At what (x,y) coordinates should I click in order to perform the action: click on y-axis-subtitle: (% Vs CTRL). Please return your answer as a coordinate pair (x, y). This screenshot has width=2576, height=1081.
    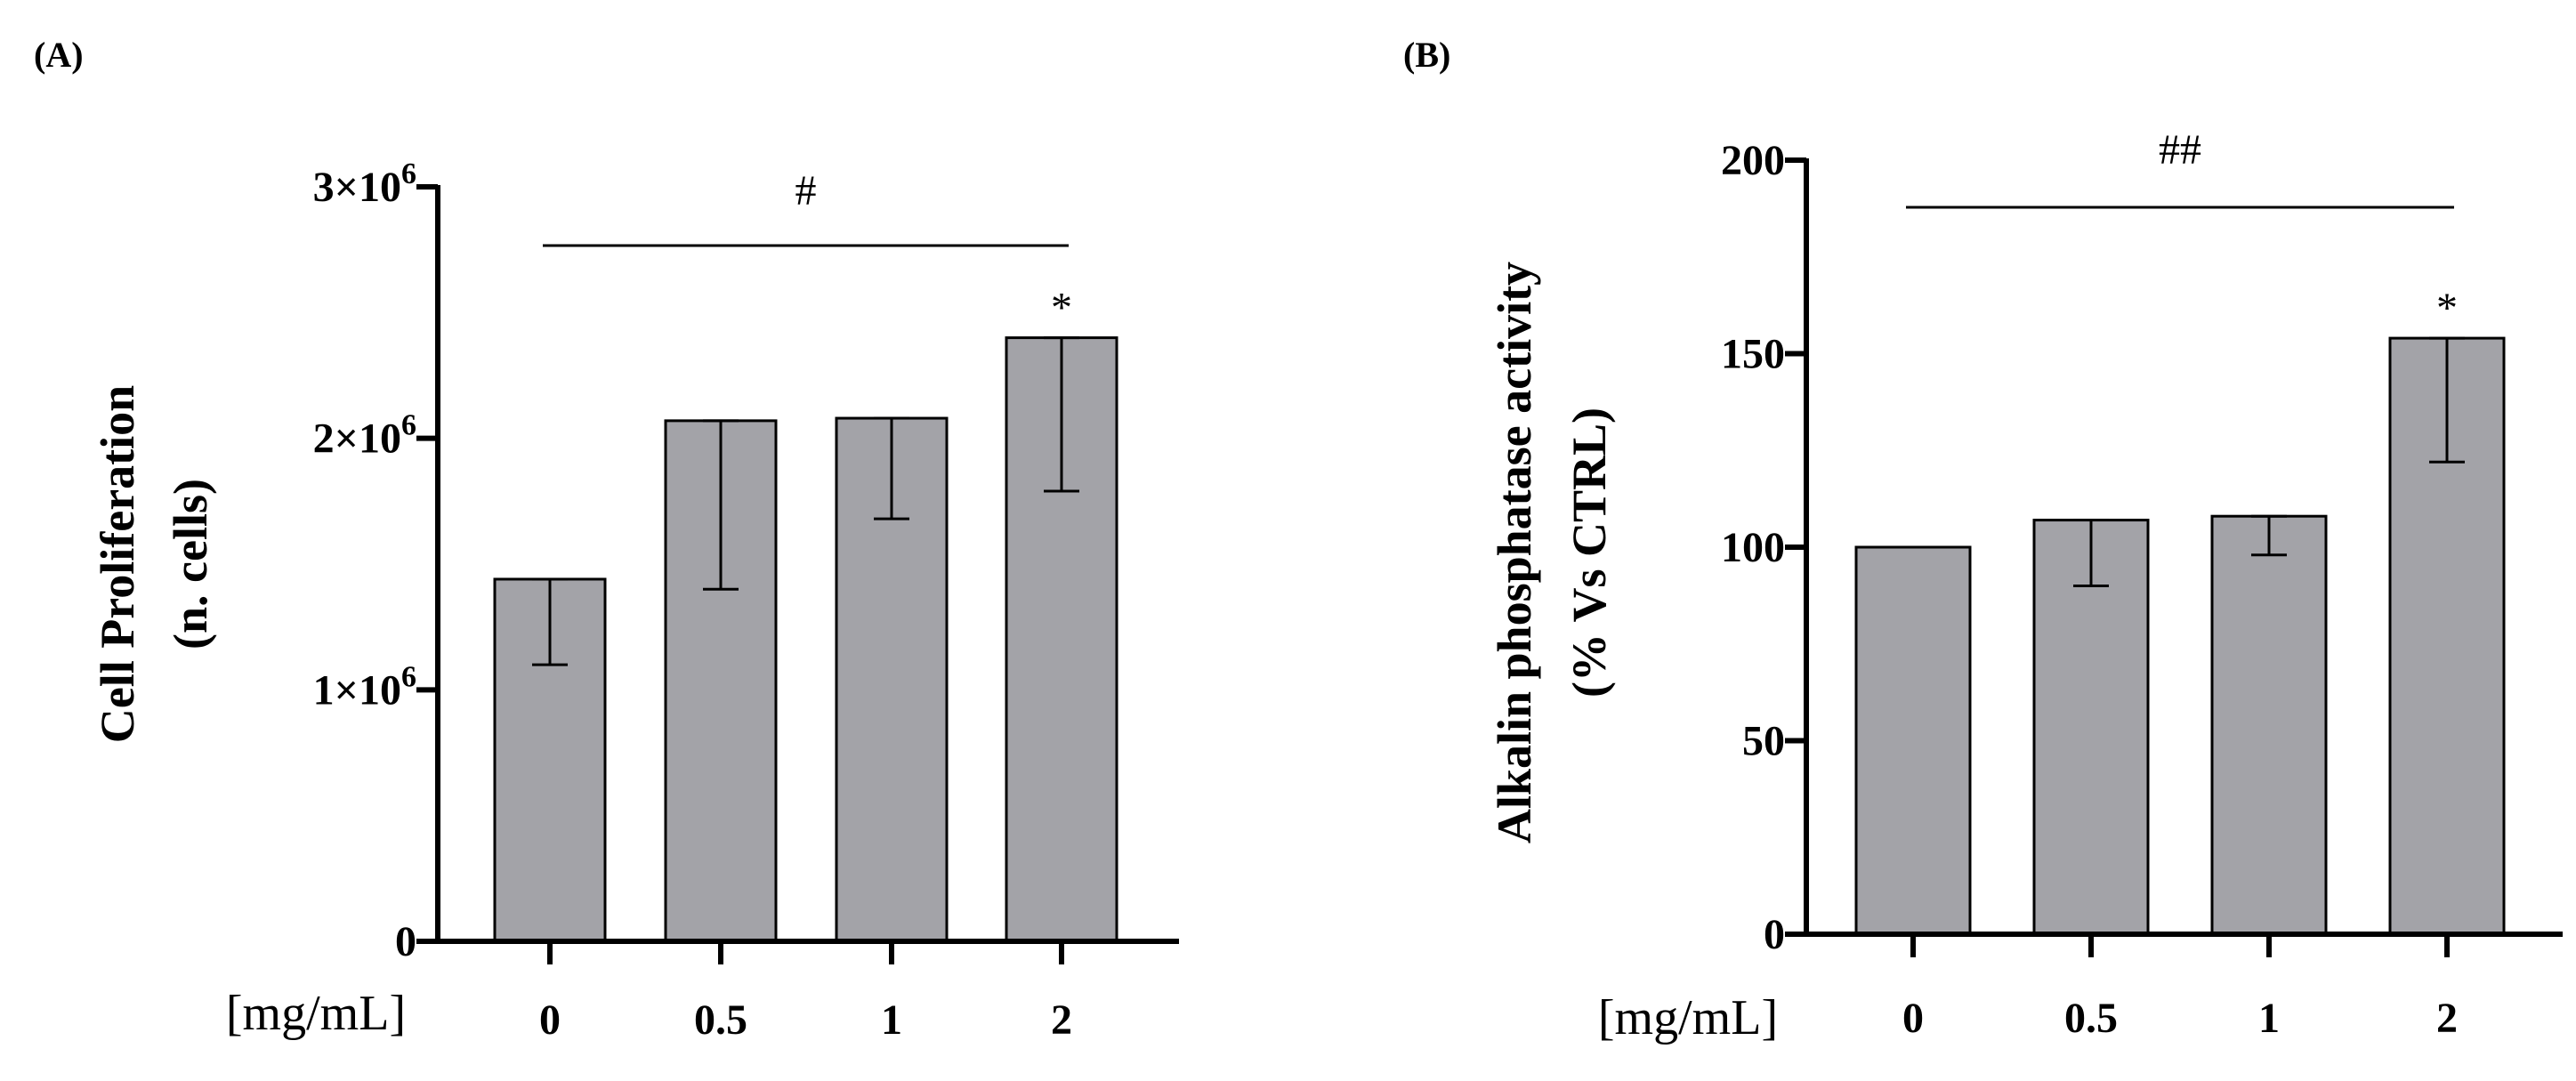
    Looking at the image, I should click on (1589, 553).